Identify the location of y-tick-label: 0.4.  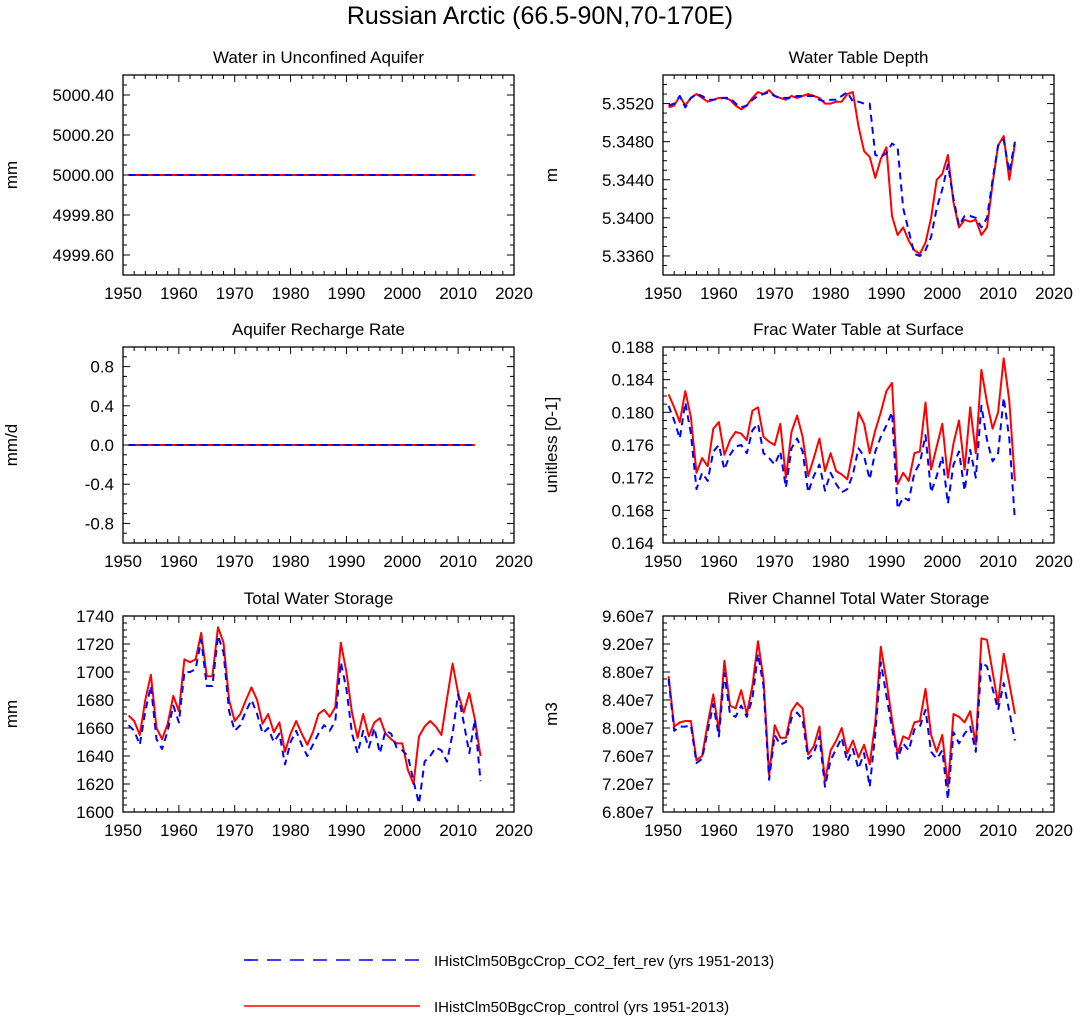
(102, 406).